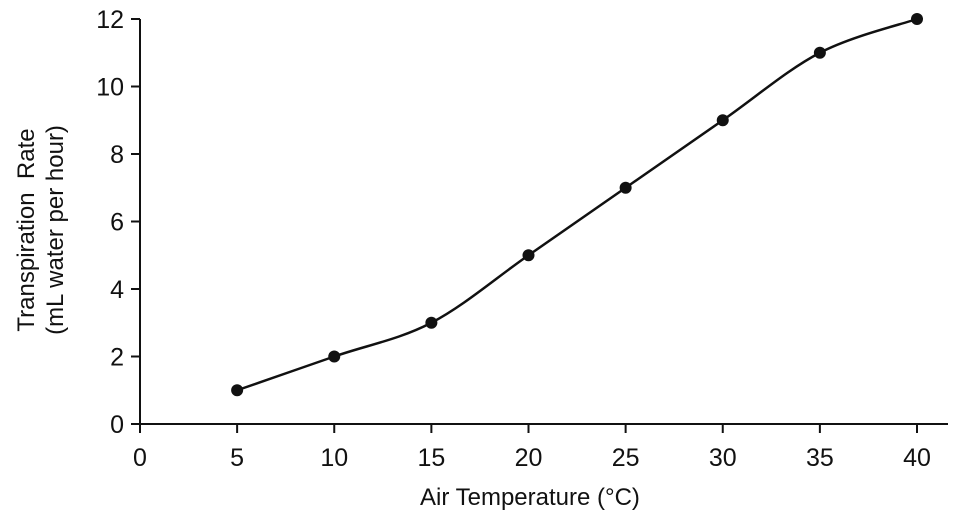  I want to click on x-tick-label: 40, so click(917, 458).